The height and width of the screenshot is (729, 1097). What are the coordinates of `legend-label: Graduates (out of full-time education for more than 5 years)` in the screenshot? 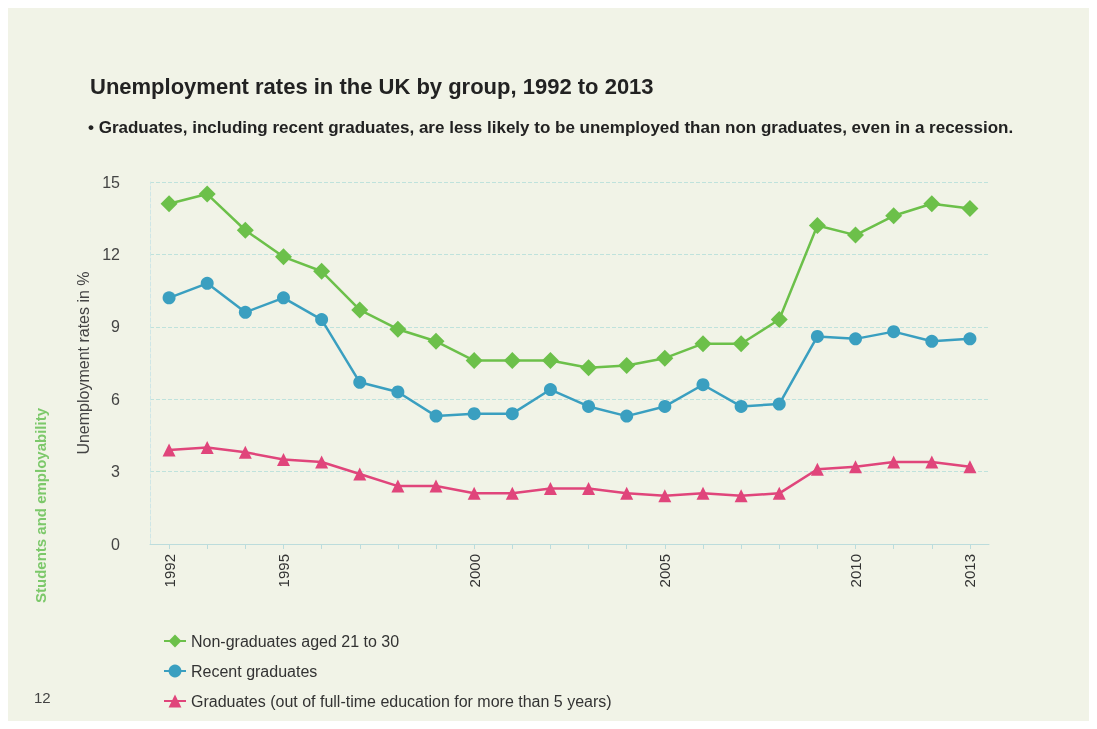 It's located at (401, 701).